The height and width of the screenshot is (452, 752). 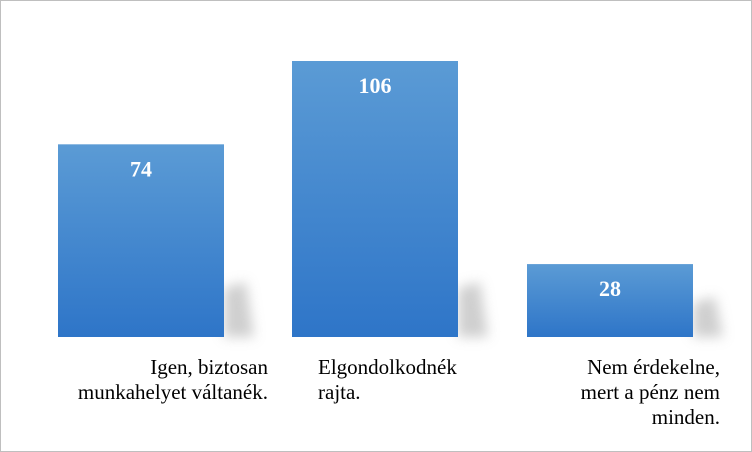 What do you see at coordinates (141, 168) in the screenshot?
I see `data-label-1: 74` at bounding box center [141, 168].